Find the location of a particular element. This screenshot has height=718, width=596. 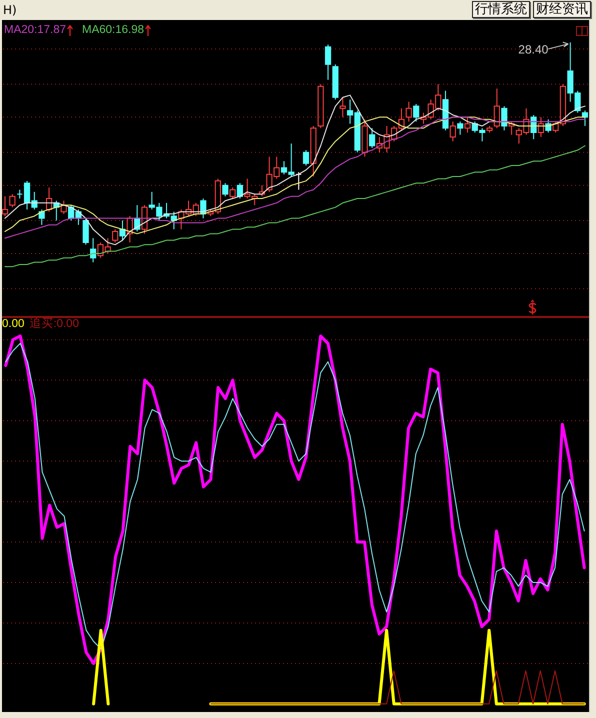

text: MA60:16.98 is located at coordinates (113, 30).